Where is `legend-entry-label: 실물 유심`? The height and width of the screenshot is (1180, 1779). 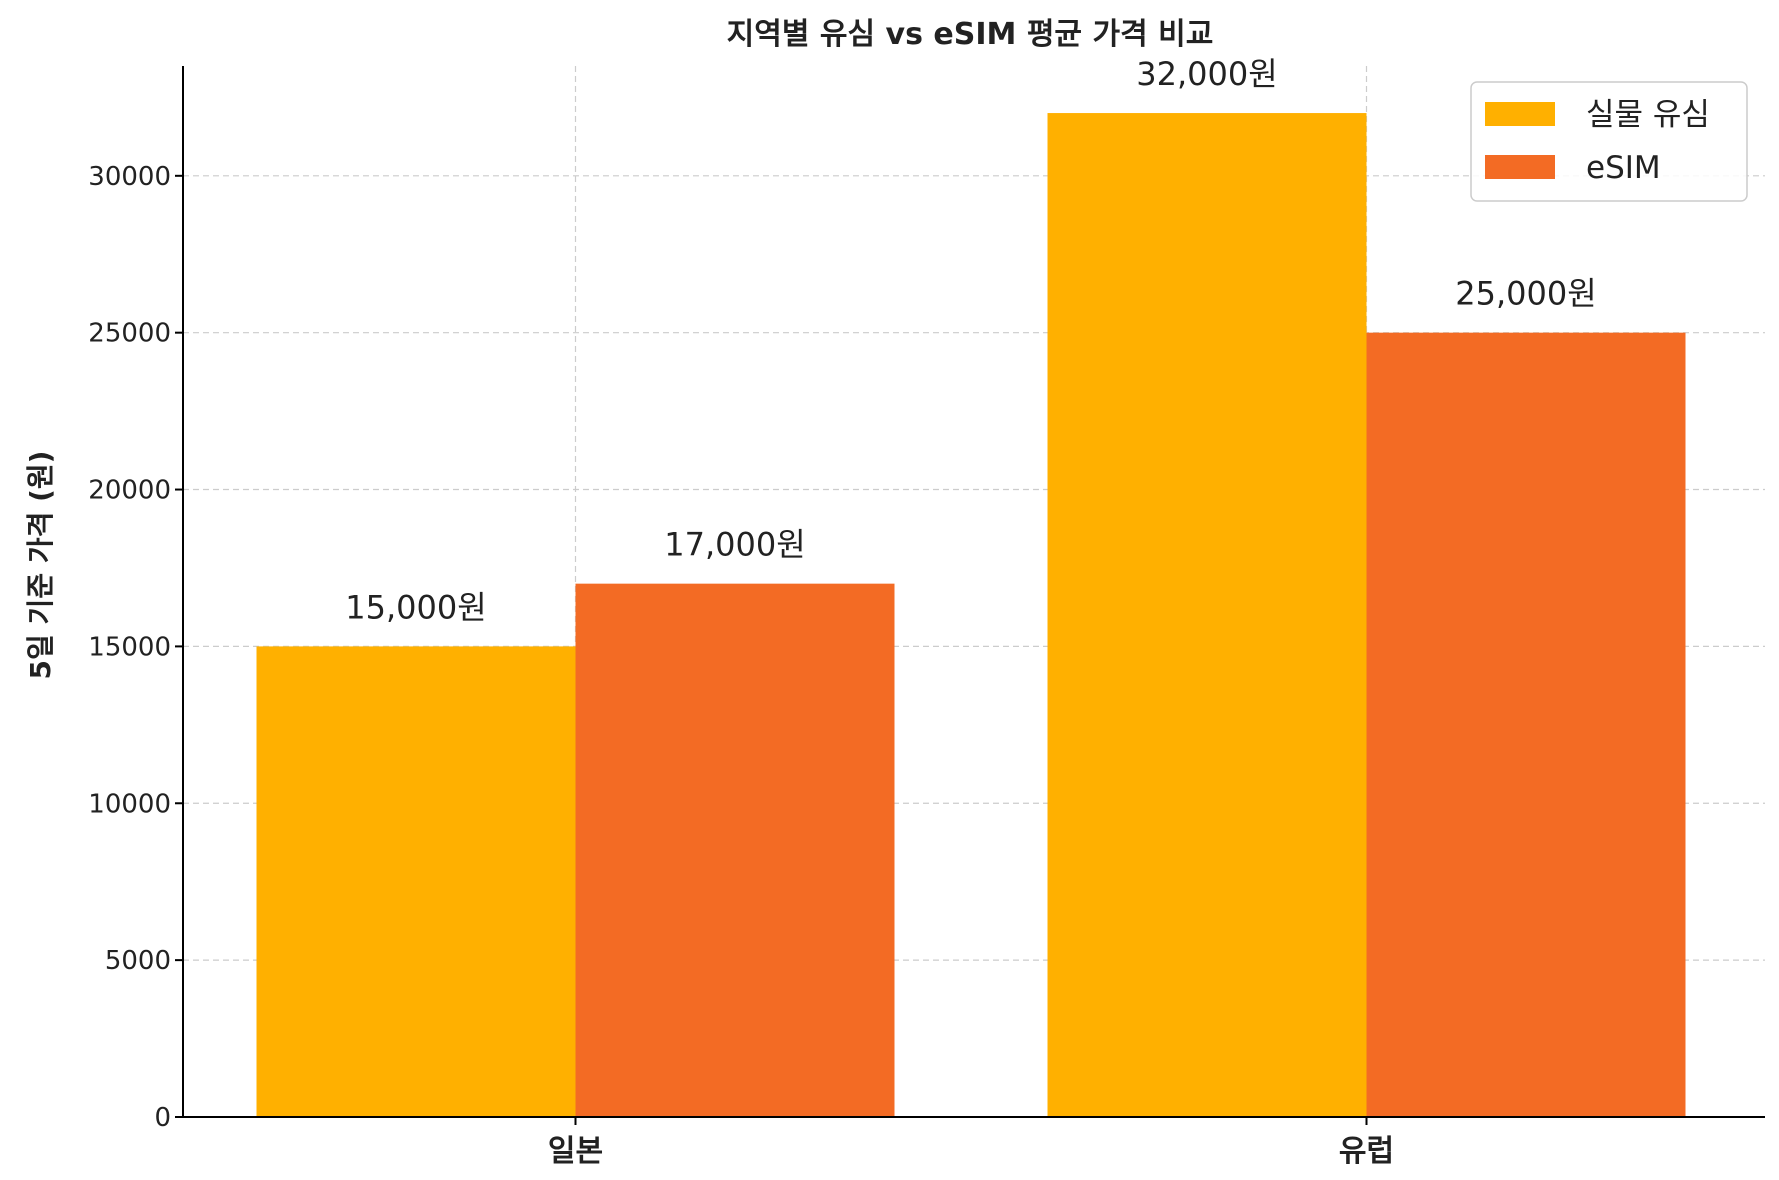
legend-entry-label: 실물 유심 is located at coordinates (1648, 115).